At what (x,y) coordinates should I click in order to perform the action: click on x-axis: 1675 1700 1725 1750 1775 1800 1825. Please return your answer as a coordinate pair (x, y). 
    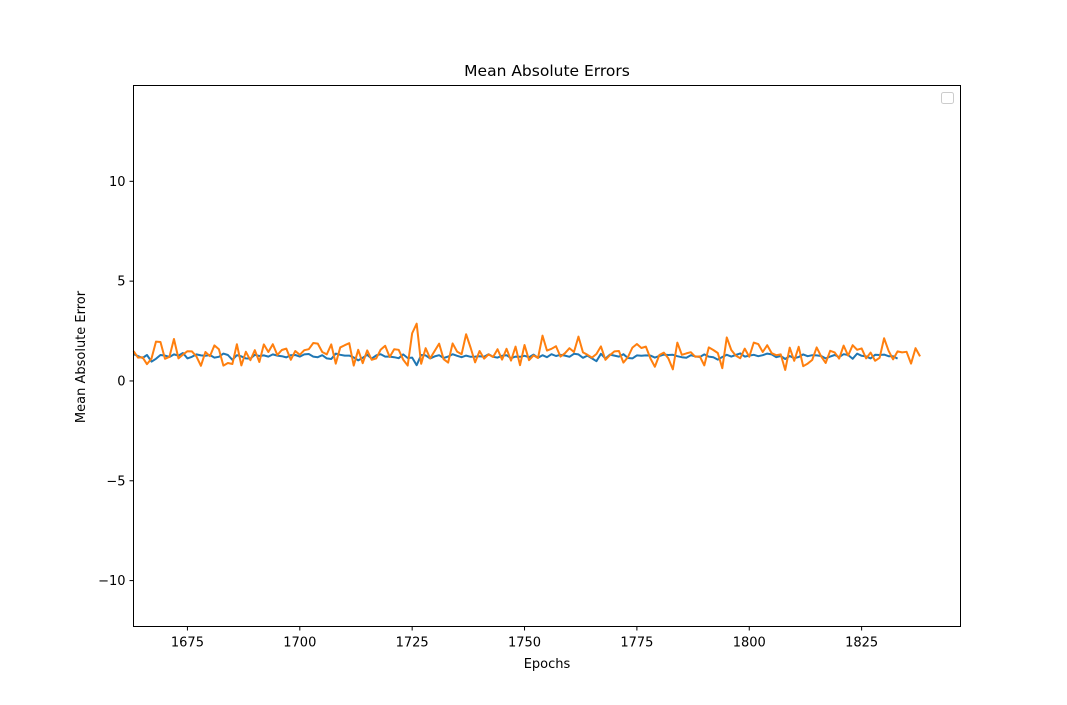
    Looking at the image, I should click on (524, 638).